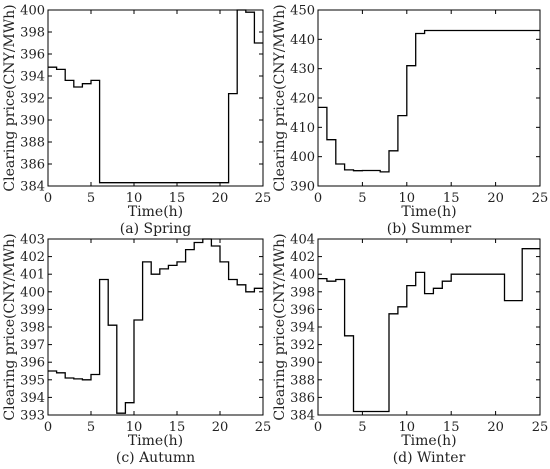 This screenshot has width=550, height=469. I want to click on subplot-caption: (b) Summer, so click(429, 229).